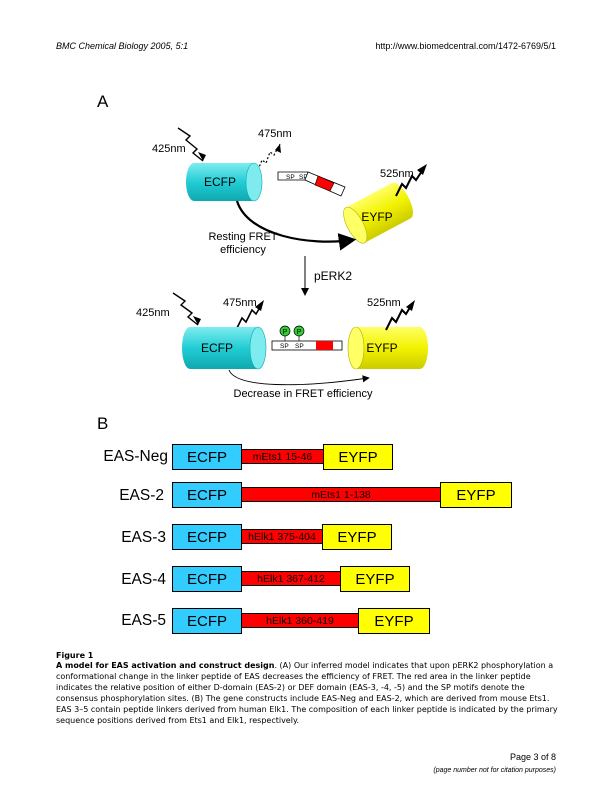 The width and height of the screenshot is (612, 792). Describe the element at coordinates (376, 217) in the screenshot. I see `top-acceptor-label: EYFP` at that location.